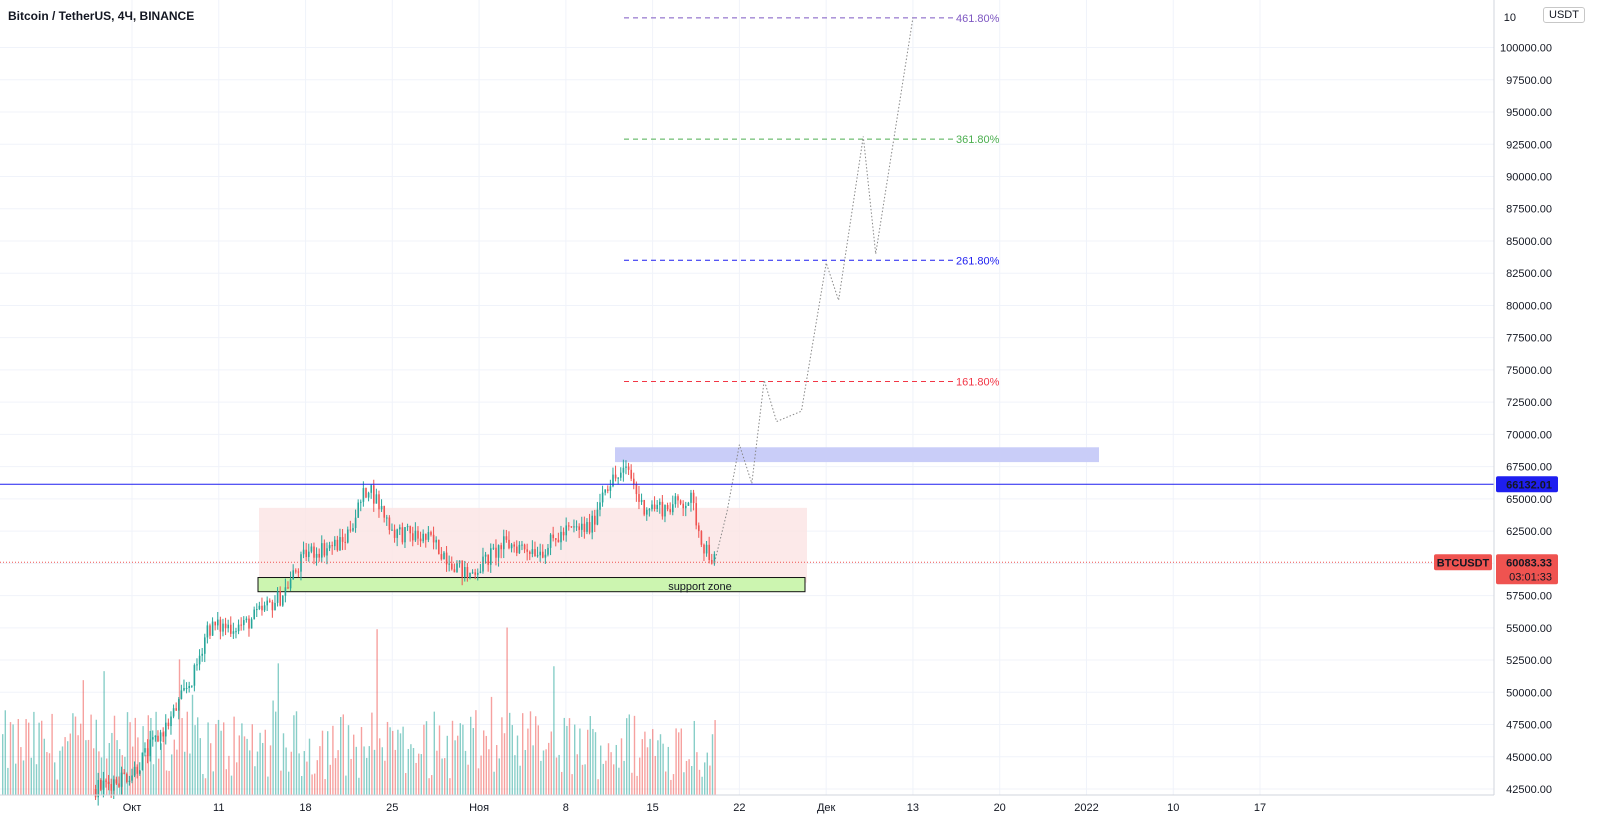 The height and width of the screenshot is (839, 1602). I want to click on currency-unit-button: USDT, so click(1564, 15).